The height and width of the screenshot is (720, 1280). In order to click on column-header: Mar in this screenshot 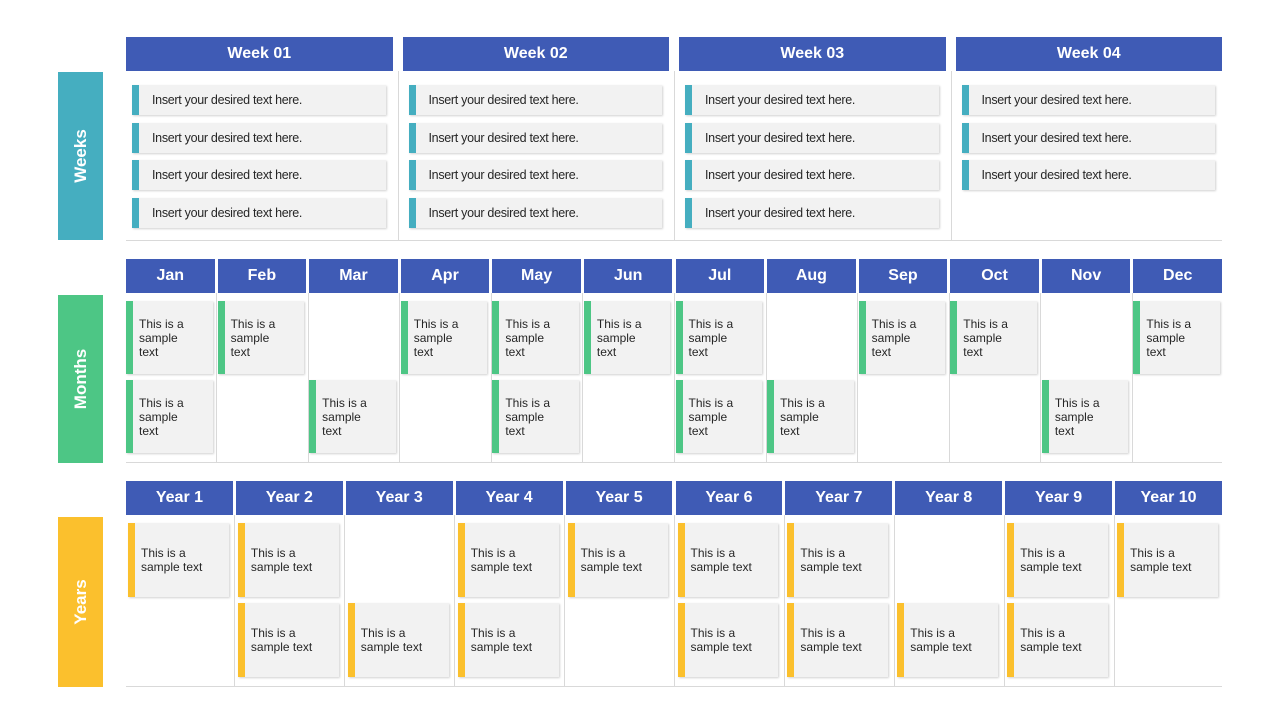, I will do `click(353, 276)`.